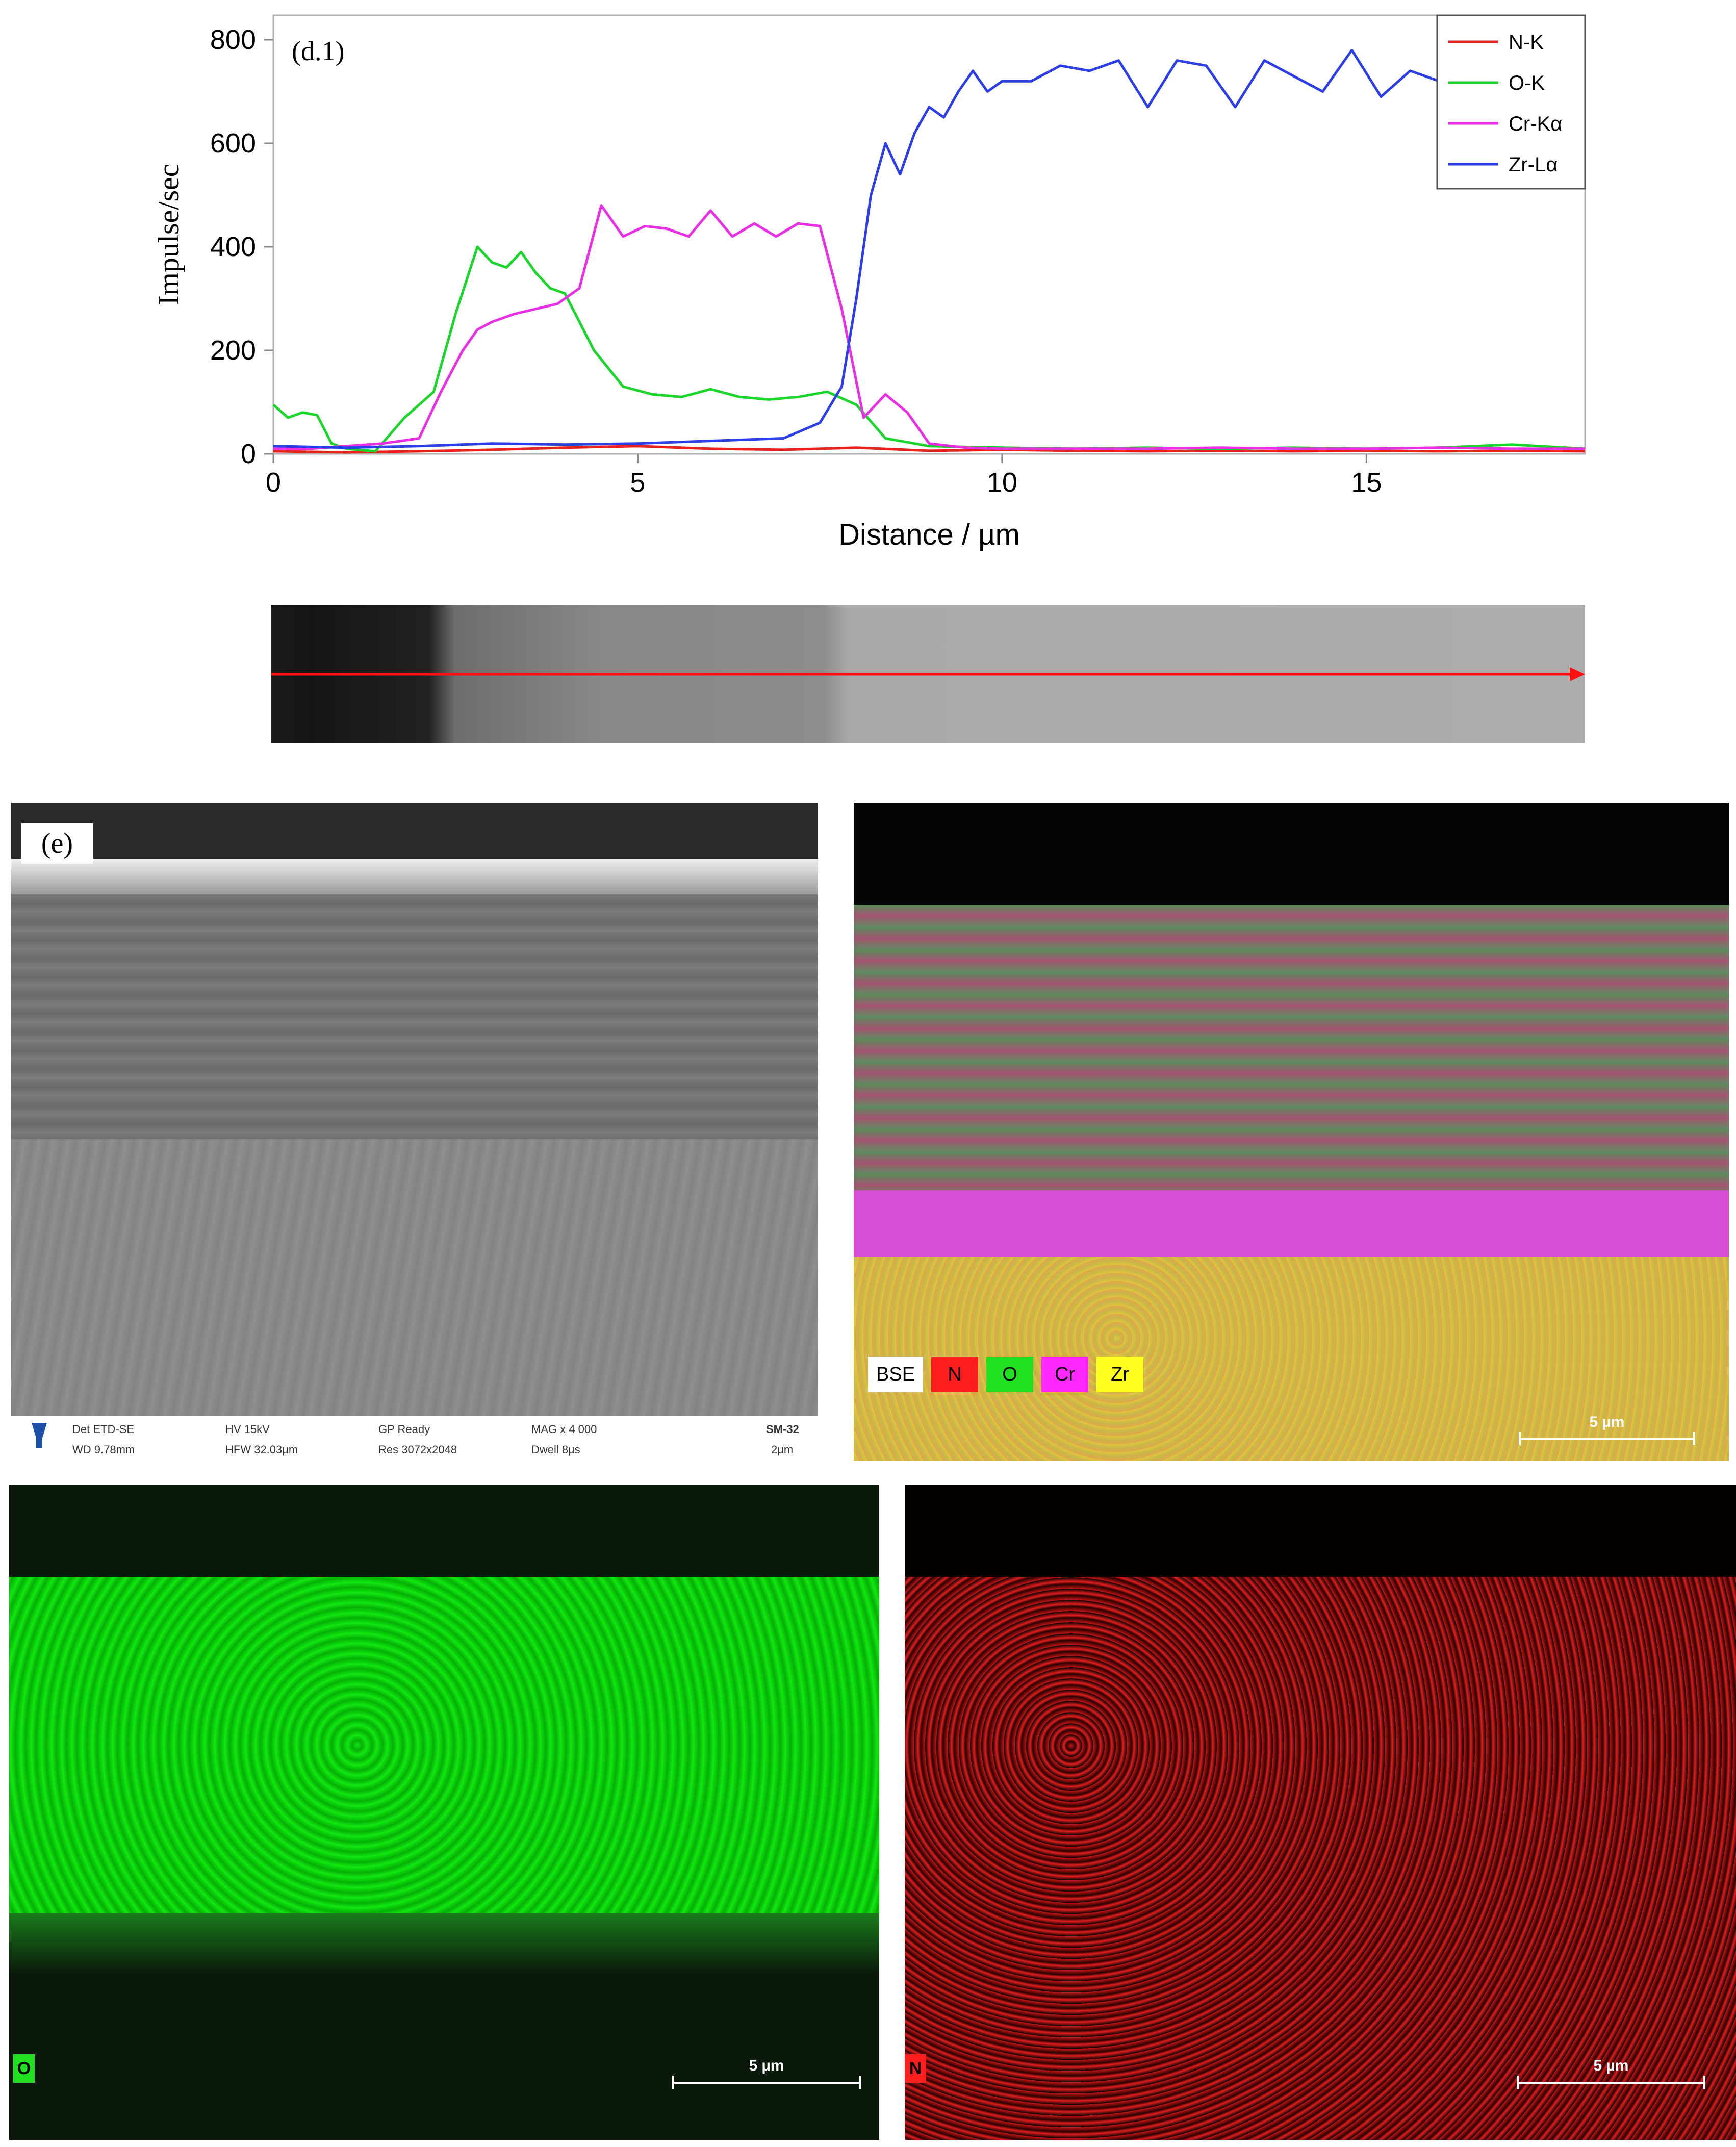 Image resolution: width=1736 pixels, height=2147 pixels. Describe the element at coordinates (273, 482) in the screenshot. I see `x-tick-label: 0` at that location.